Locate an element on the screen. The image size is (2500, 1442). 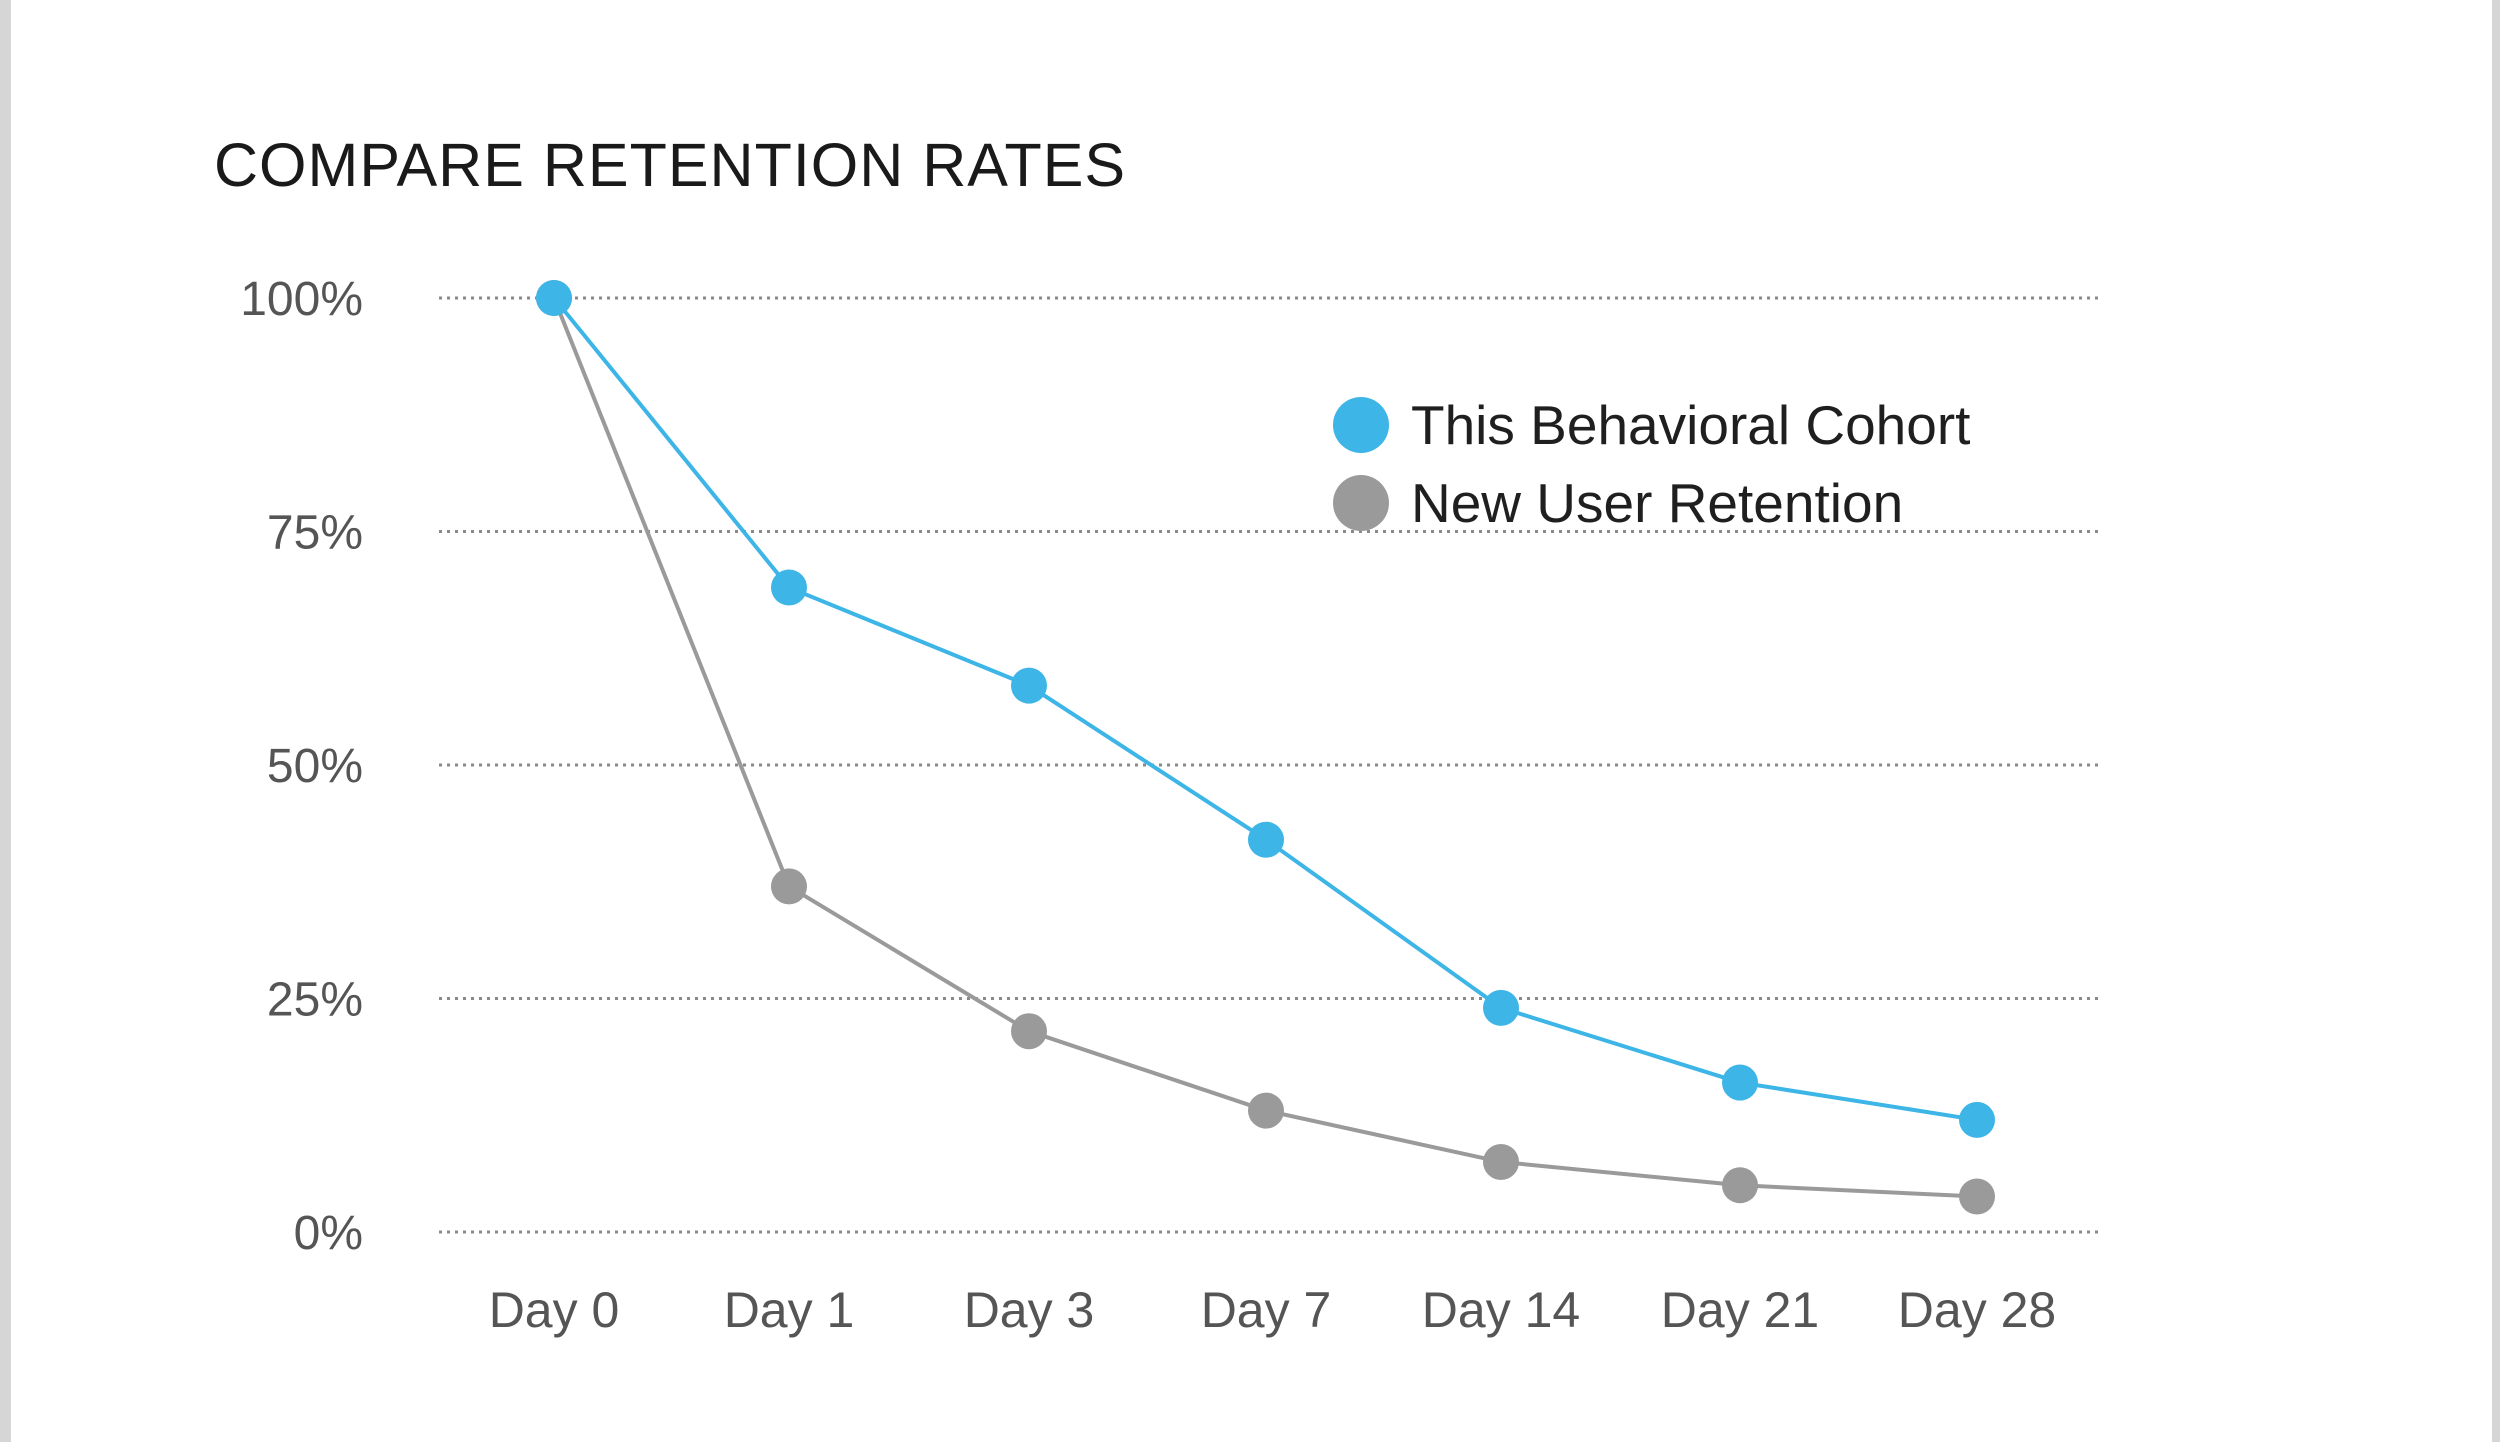
y-tick-label: 25% is located at coordinates (315, 1000).